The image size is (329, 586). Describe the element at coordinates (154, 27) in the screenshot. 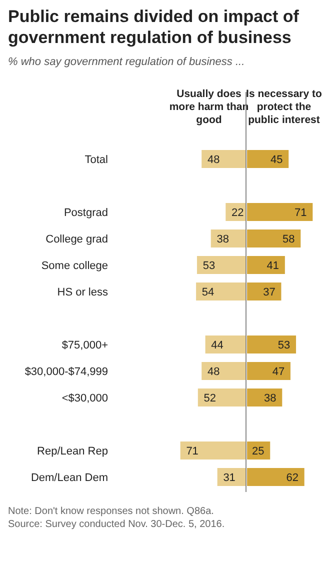

I see `chart-title: Public remains divided on impact of government regulation of business` at that location.